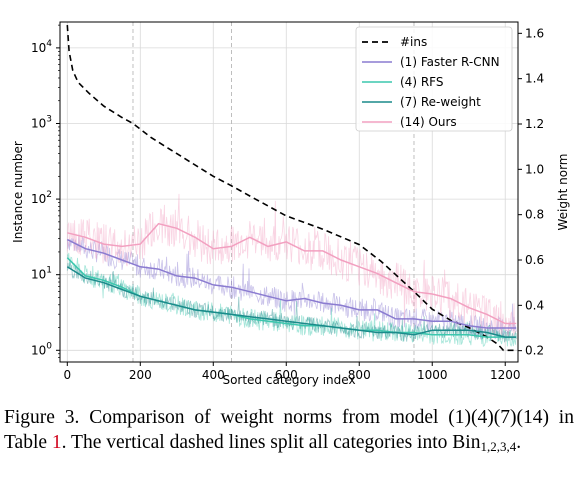  I want to click on y-right-tick-label: 0.6, so click(534, 260).